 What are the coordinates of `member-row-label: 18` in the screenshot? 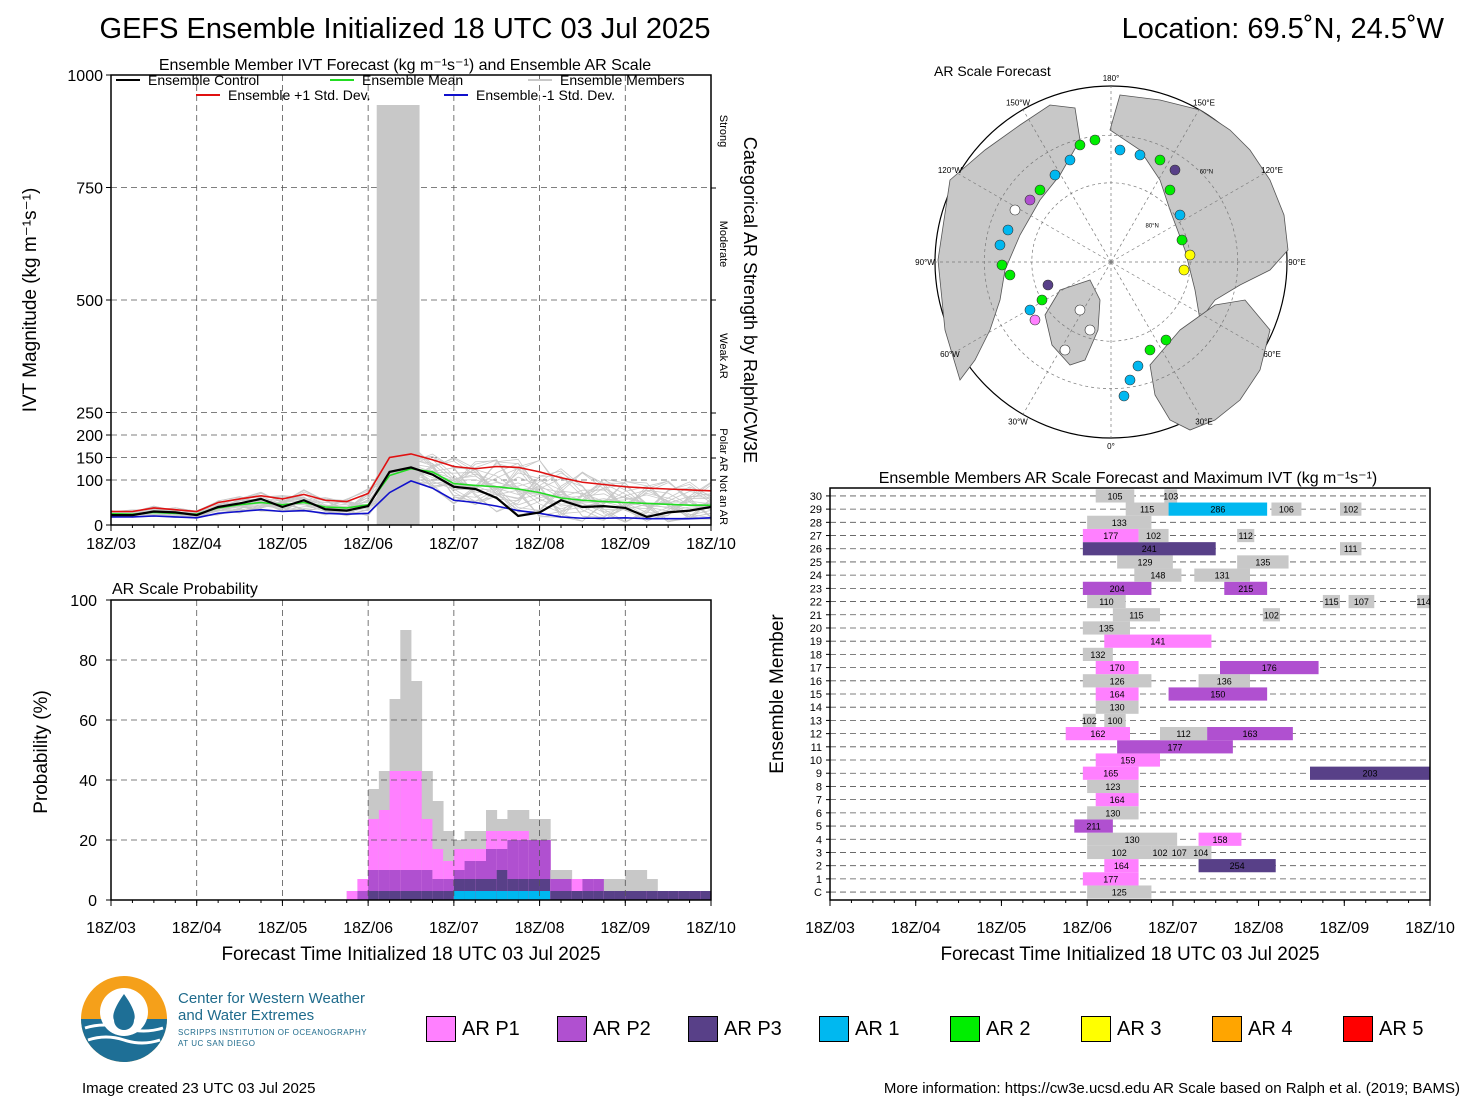 It's located at (816, 655).